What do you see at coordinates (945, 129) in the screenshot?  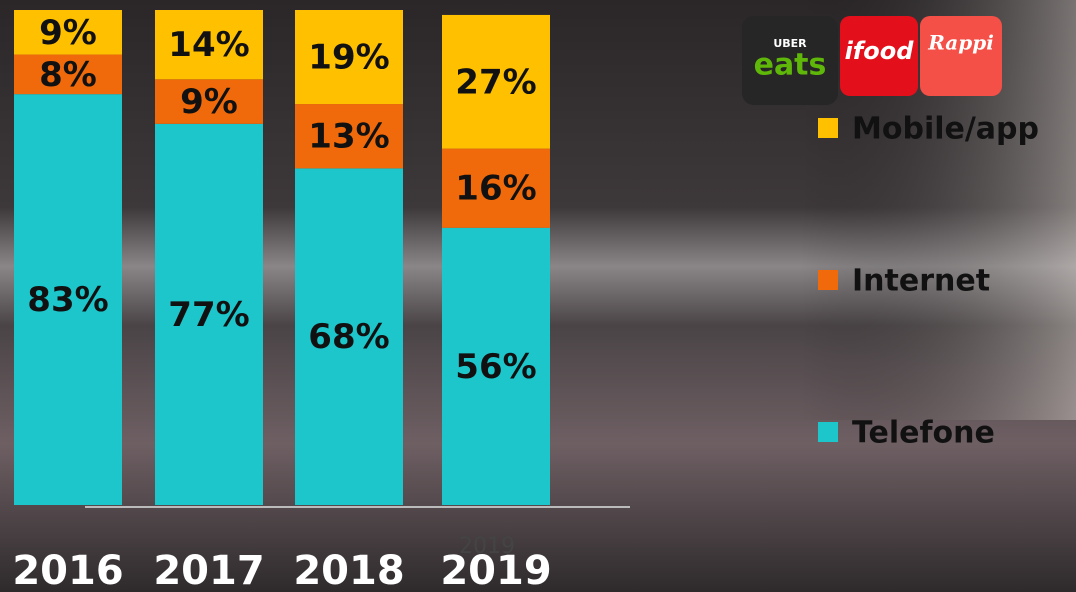 I see `legend-label: Mobile/app` at bounding box center [945, 129].